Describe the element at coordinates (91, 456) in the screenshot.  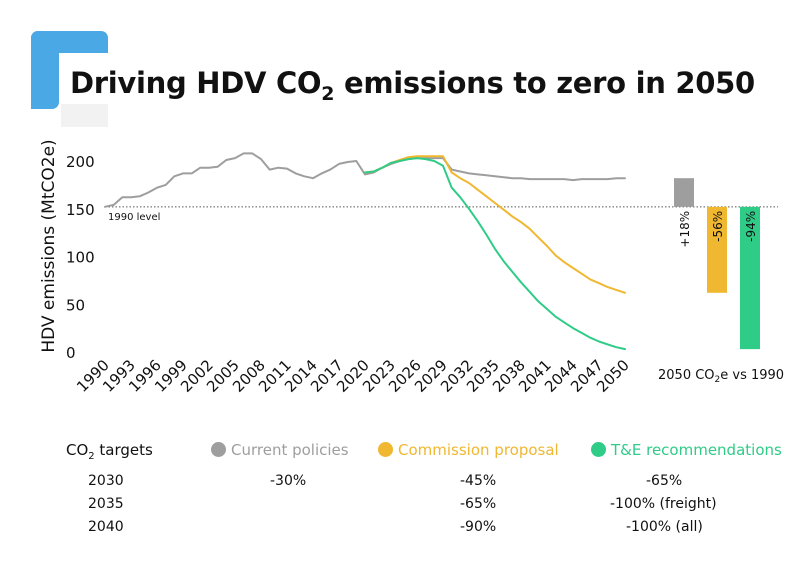
I see `targets-label-sub: 2` at that location.